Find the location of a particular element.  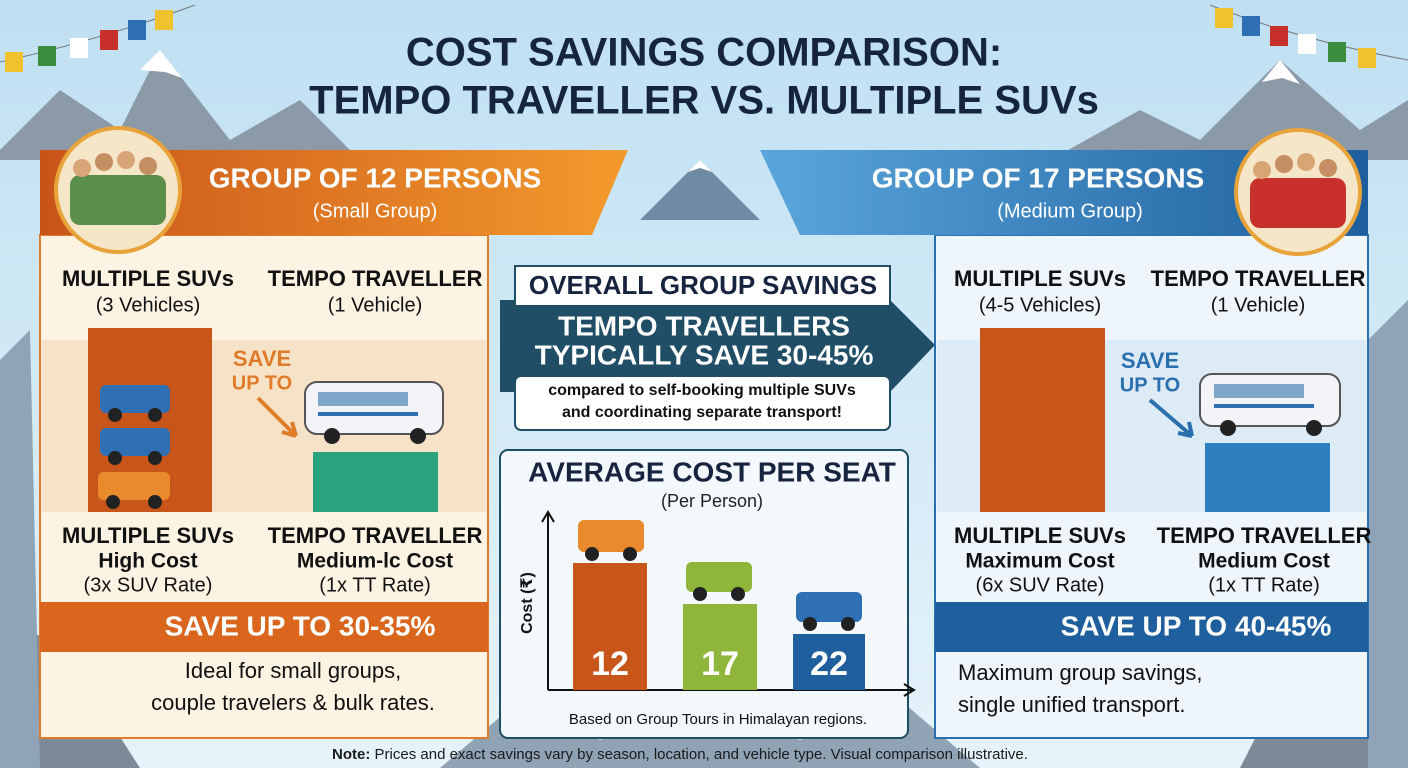

savings-headline: TEMPO TRAVELLERS is located at coordinates (704, 325).